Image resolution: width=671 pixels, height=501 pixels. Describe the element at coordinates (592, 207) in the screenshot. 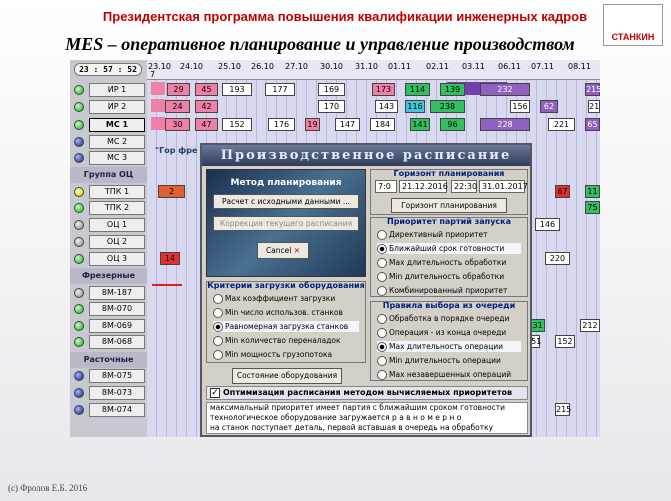

I see `gantt-bar: 75` at that location.